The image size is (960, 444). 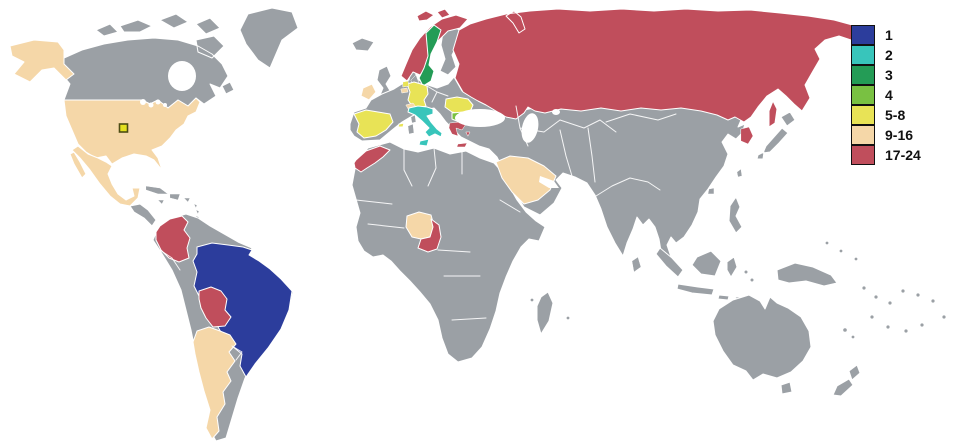 I want to click on country-saudi-arabia, so click(x=526, y=180).